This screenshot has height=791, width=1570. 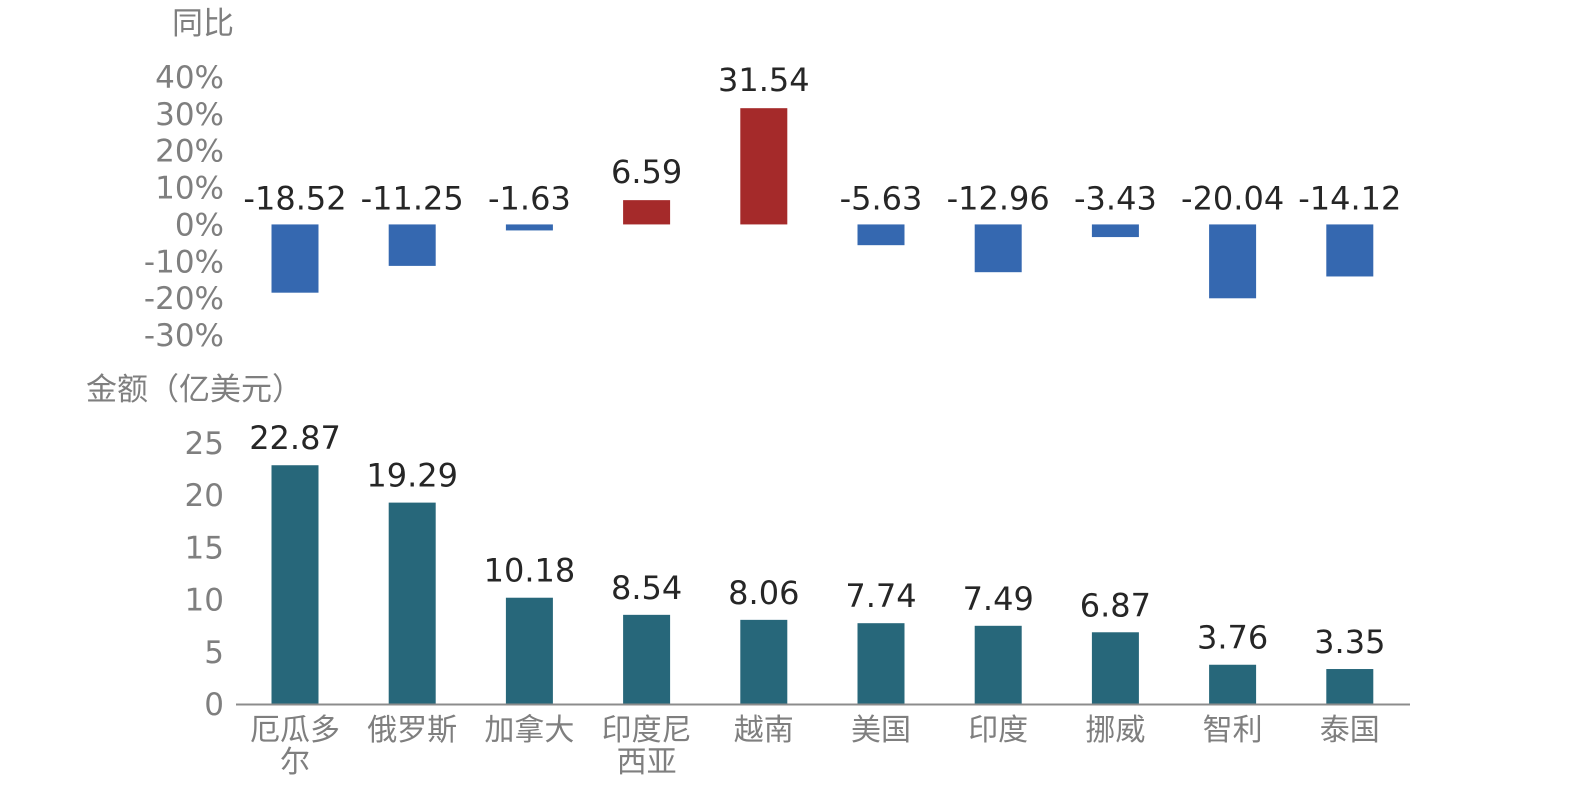 I want to click on yoy-tick-label: 30%, so click(x=189, y=115).